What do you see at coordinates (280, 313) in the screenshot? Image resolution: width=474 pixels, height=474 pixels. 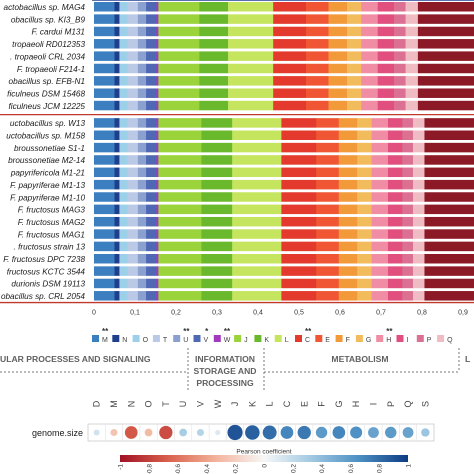 I see `x-axis: 0 0,1 0,2 0,3 0,4 0,5 0,6 0,7 0,8 0,9` at bounding box center [280, 313].